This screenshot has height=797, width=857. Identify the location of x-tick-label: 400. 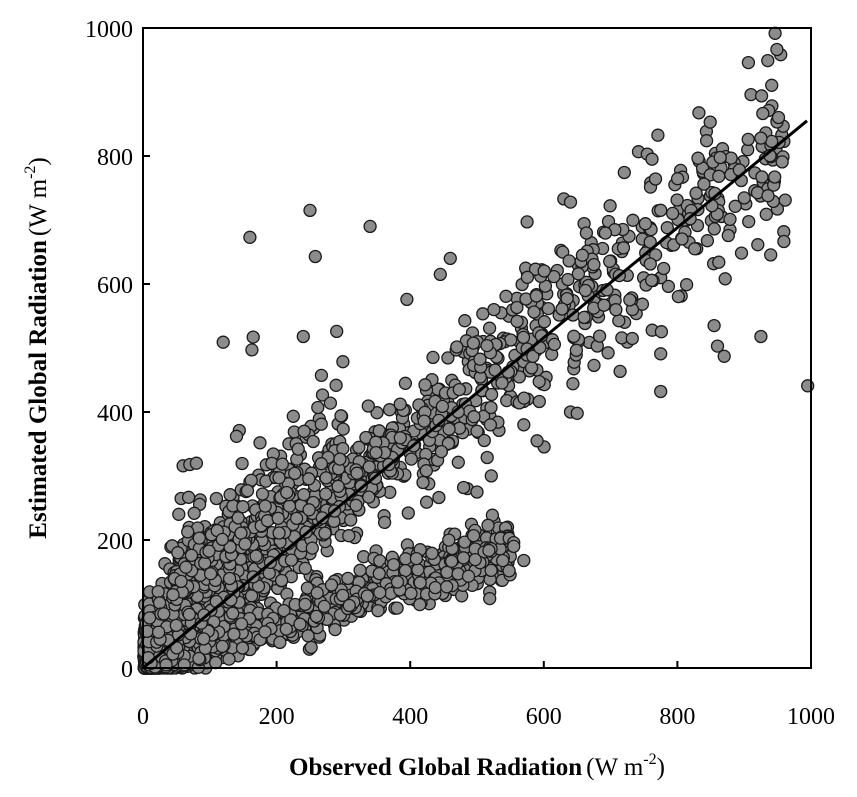
(410, 717).